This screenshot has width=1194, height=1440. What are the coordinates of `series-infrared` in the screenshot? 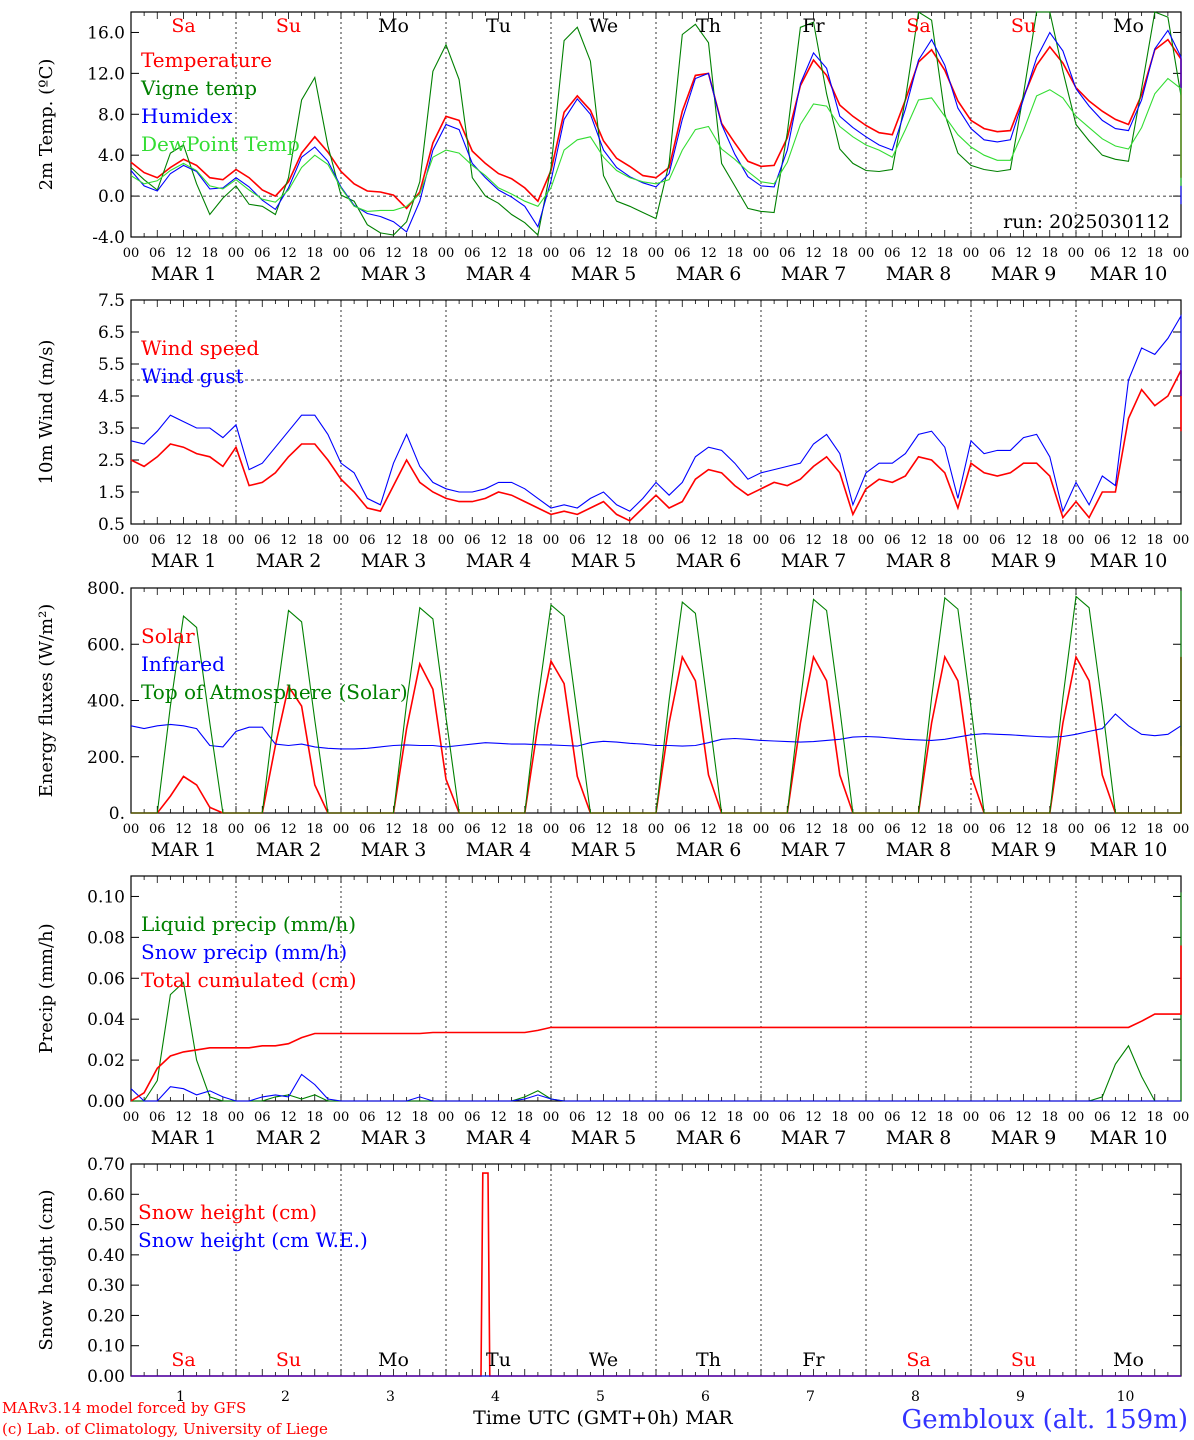 It's located at (656, 731).